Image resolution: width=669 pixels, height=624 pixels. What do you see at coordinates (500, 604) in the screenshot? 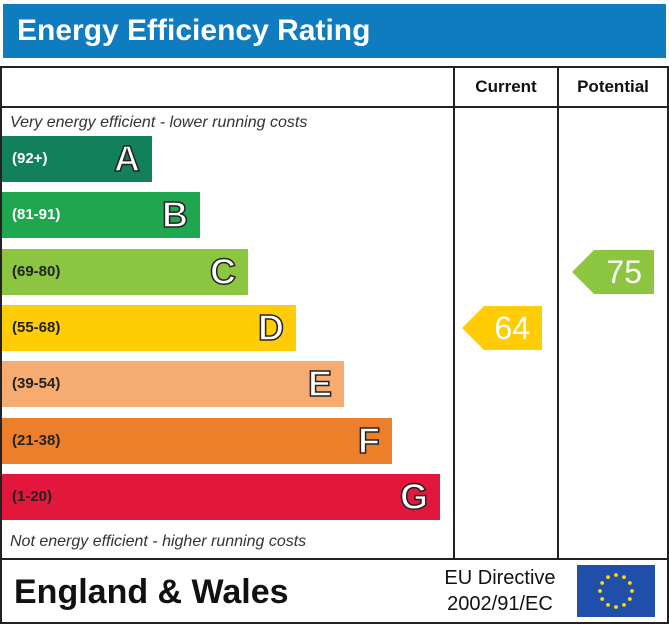
I see `directive-line-2: 2002/91/EC` at bounding box center [500, 604].